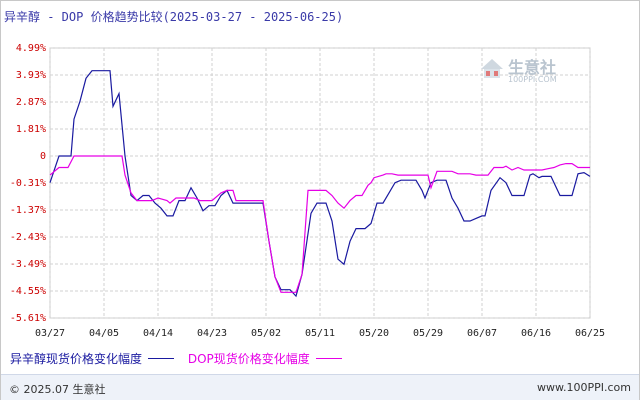 Image resolution: width=640 pixels, height=400 pixels. What do you see at coordinates (532, 79) in the screenshot?
I see `watermark-brand-url: 100PPI.COM` at bounding box center [532, 79].